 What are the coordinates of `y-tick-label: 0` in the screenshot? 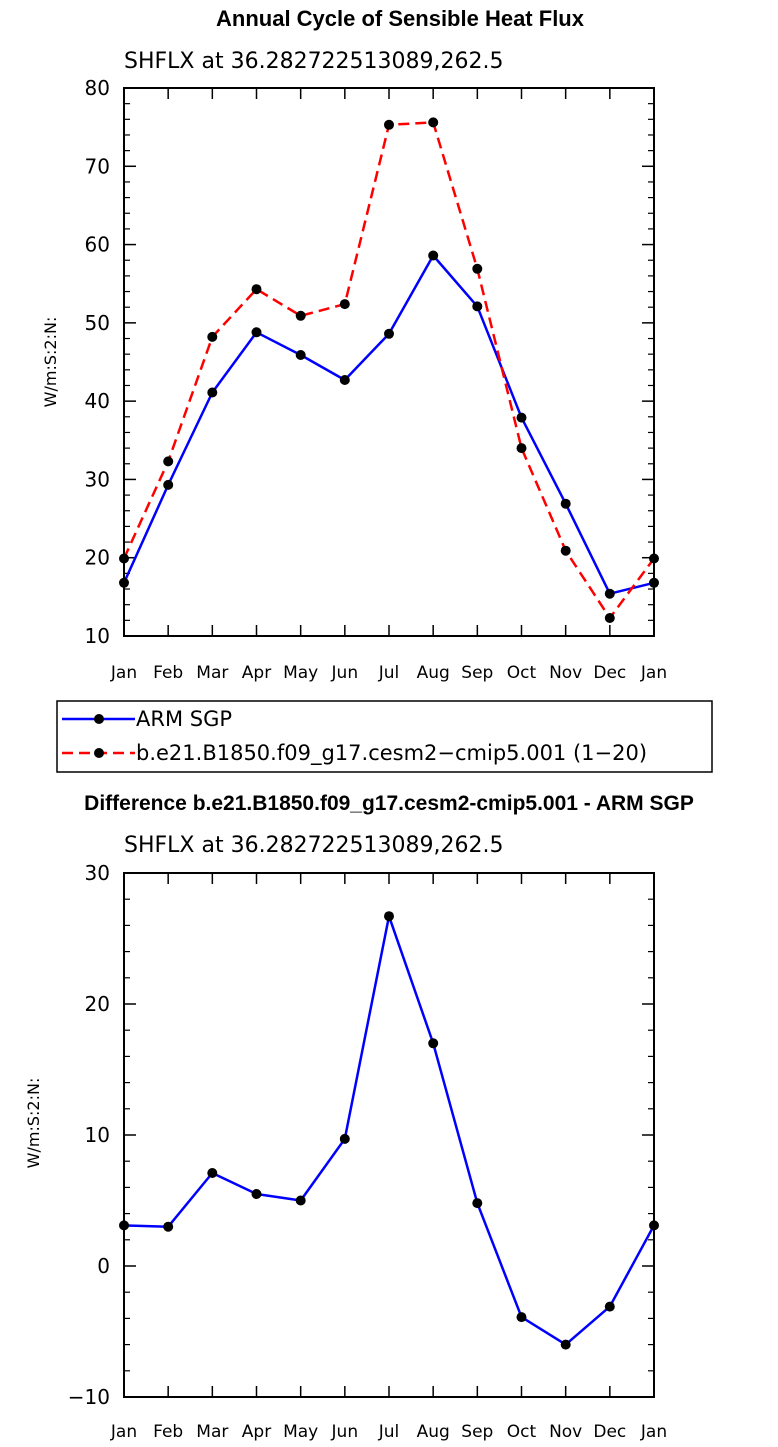 It's located at (103, 1266).